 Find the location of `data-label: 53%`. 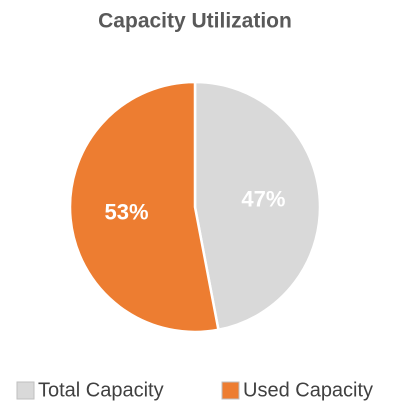

data-label: 53% is located at coordinates (127, 211).